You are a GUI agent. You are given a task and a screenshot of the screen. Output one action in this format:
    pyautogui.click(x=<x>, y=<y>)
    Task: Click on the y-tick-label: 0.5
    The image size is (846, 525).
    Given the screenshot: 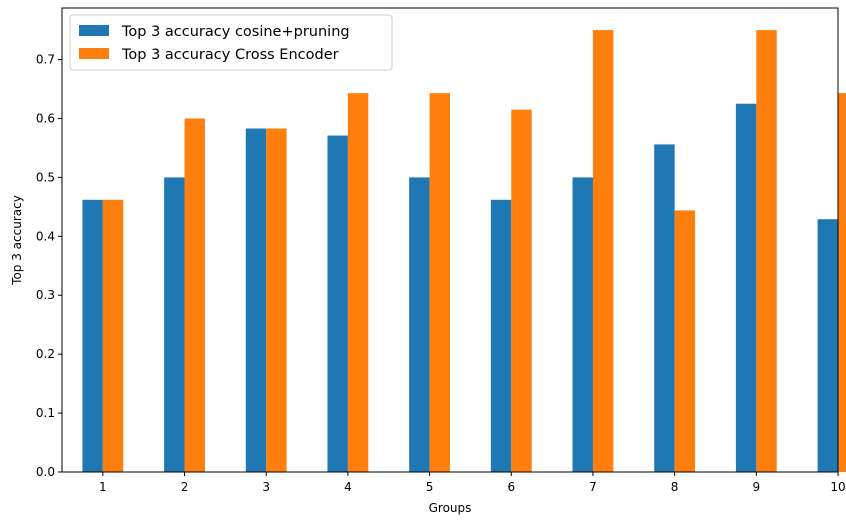 What is the action you would take?
    pyautogui.click(x=45, y=177)
    